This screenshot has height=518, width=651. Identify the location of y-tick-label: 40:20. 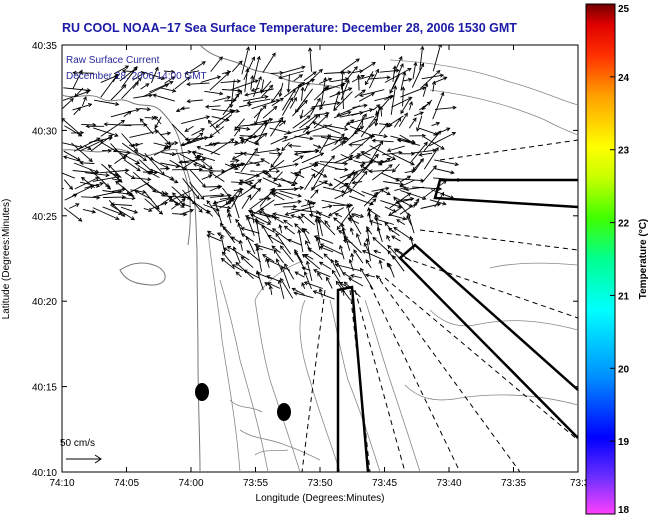
(44, 302).